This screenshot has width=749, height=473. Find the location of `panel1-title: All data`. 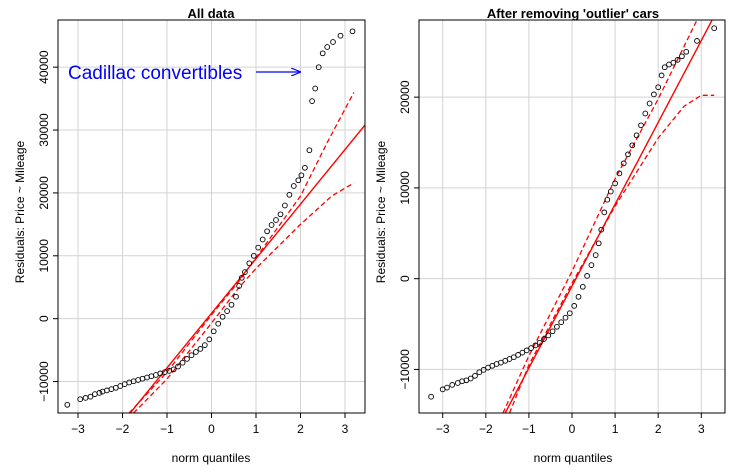

panel1-title: All data is located at coordinates (212, 13).